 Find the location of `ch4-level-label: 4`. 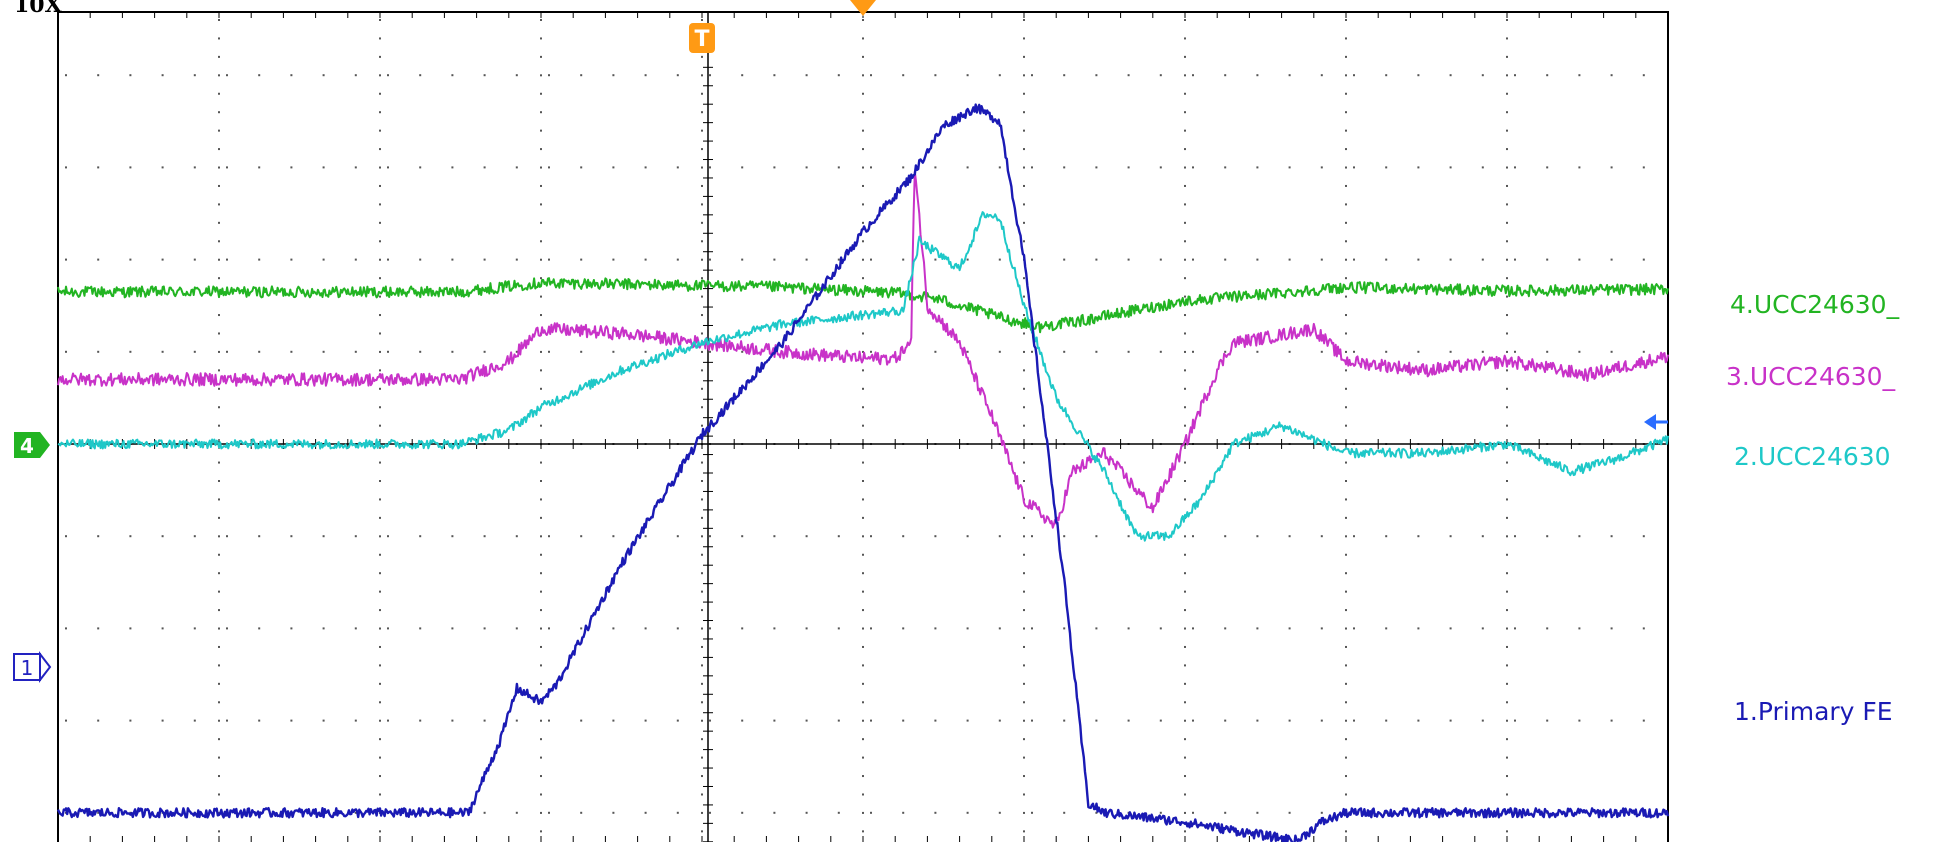

ch4-level-label: 4 is located at coordinates (27, 446).